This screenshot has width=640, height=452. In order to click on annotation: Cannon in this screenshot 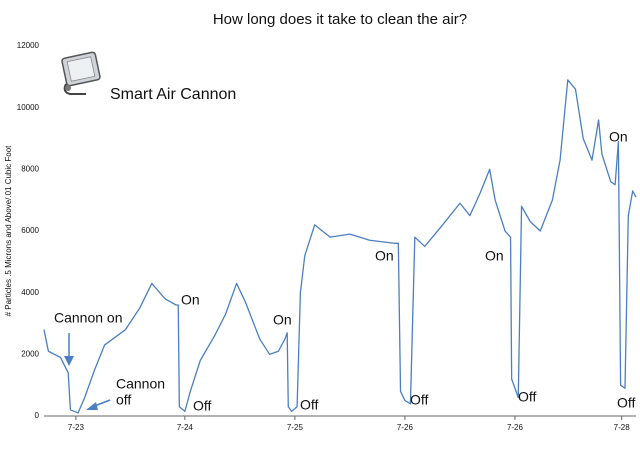, I will do `click(140, 384)`.